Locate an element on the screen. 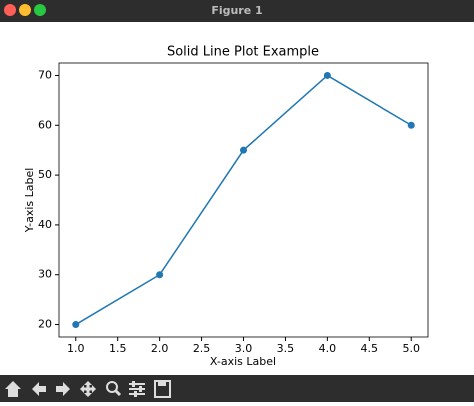 This screenshot has height=406, width=474. minimize-button is located at coordinates (25, 10).